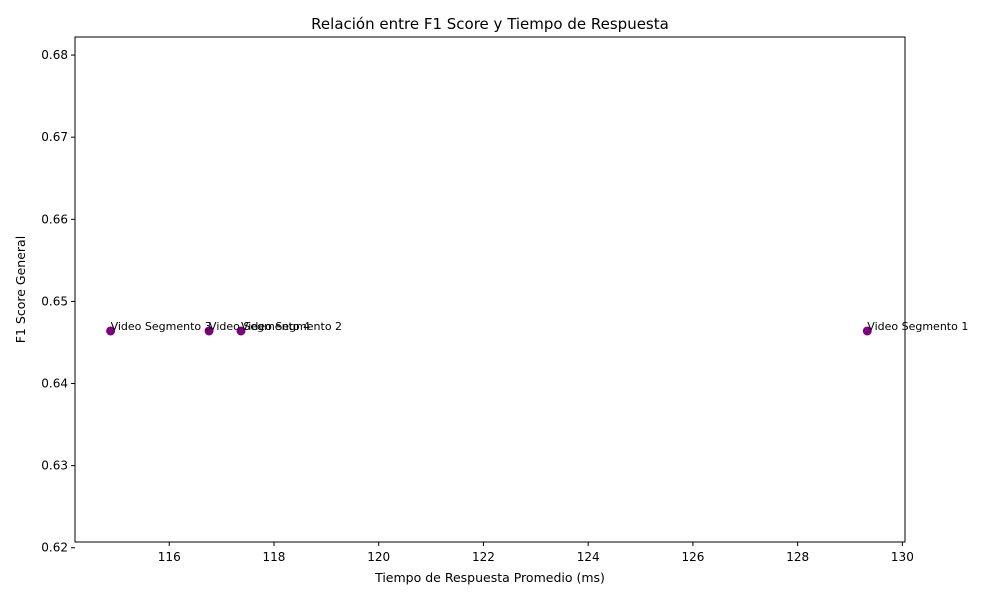  Describe the element at coordinates (54, 137) in the screenshot. I see `y-tick-label: 0.67` at that location.